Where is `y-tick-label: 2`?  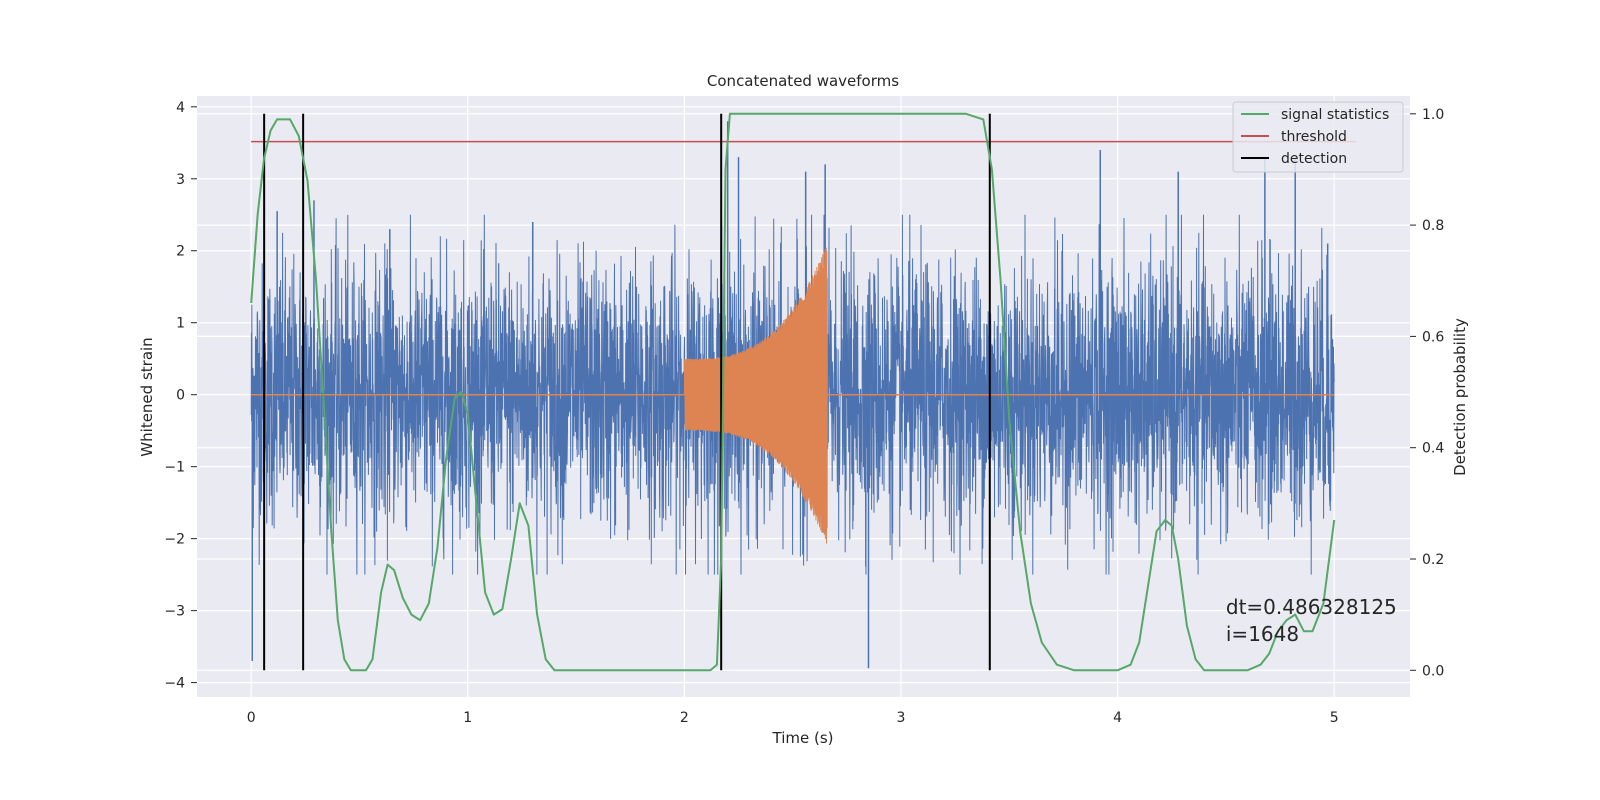
y-tick-label: 2 is located at coordinates (180, 252).